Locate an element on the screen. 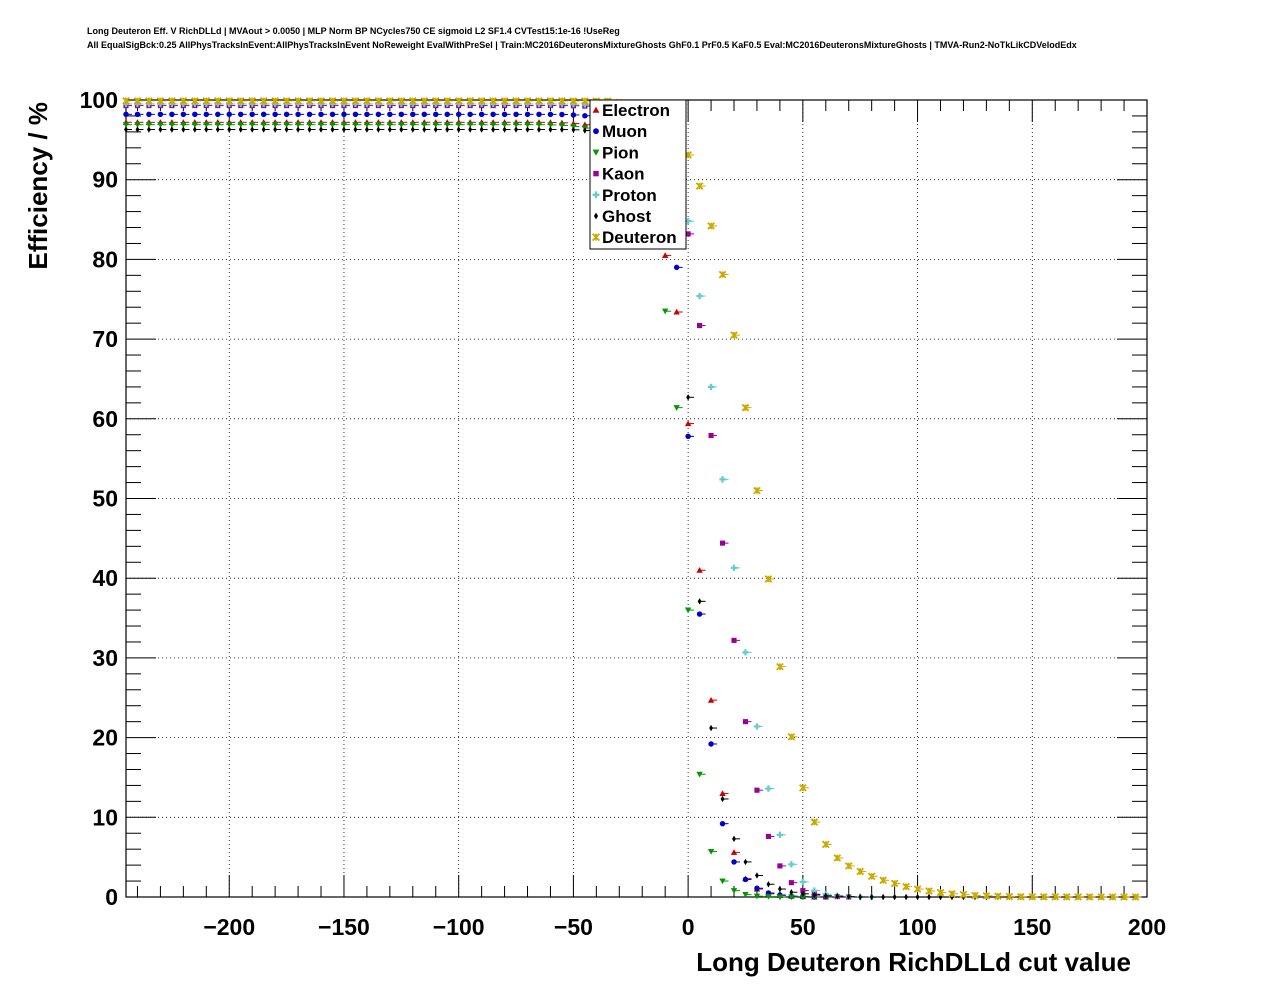  y-tick-label: 60 is located at coordinates (105, 419).